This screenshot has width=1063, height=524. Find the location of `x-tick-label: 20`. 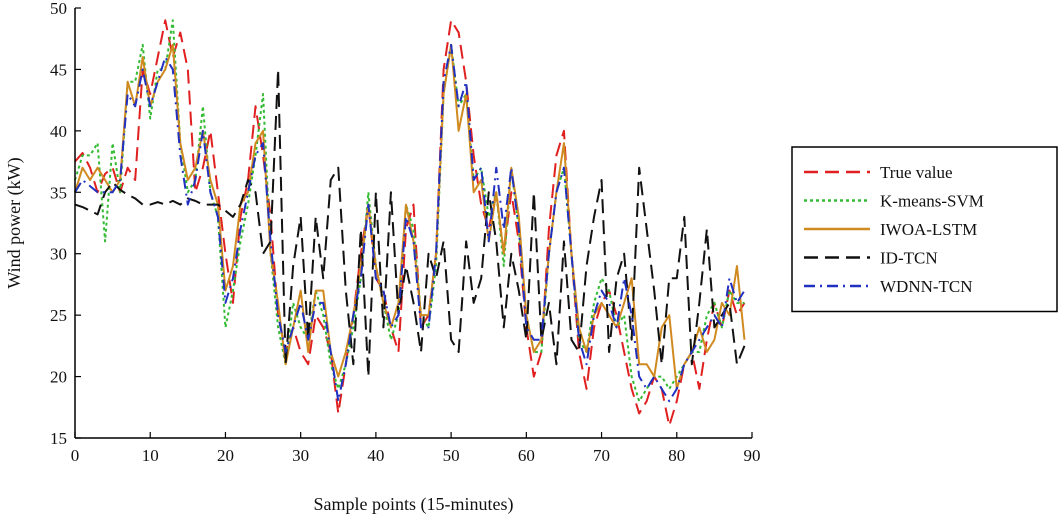

x-tick-label: 20 is located at coordinates (225, 455).